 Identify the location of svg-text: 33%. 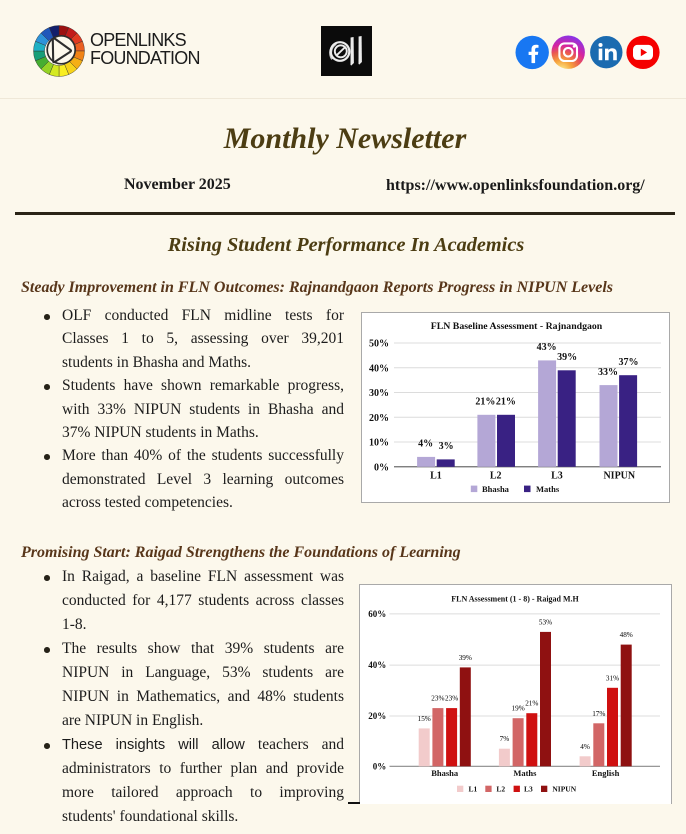
(608, 372).